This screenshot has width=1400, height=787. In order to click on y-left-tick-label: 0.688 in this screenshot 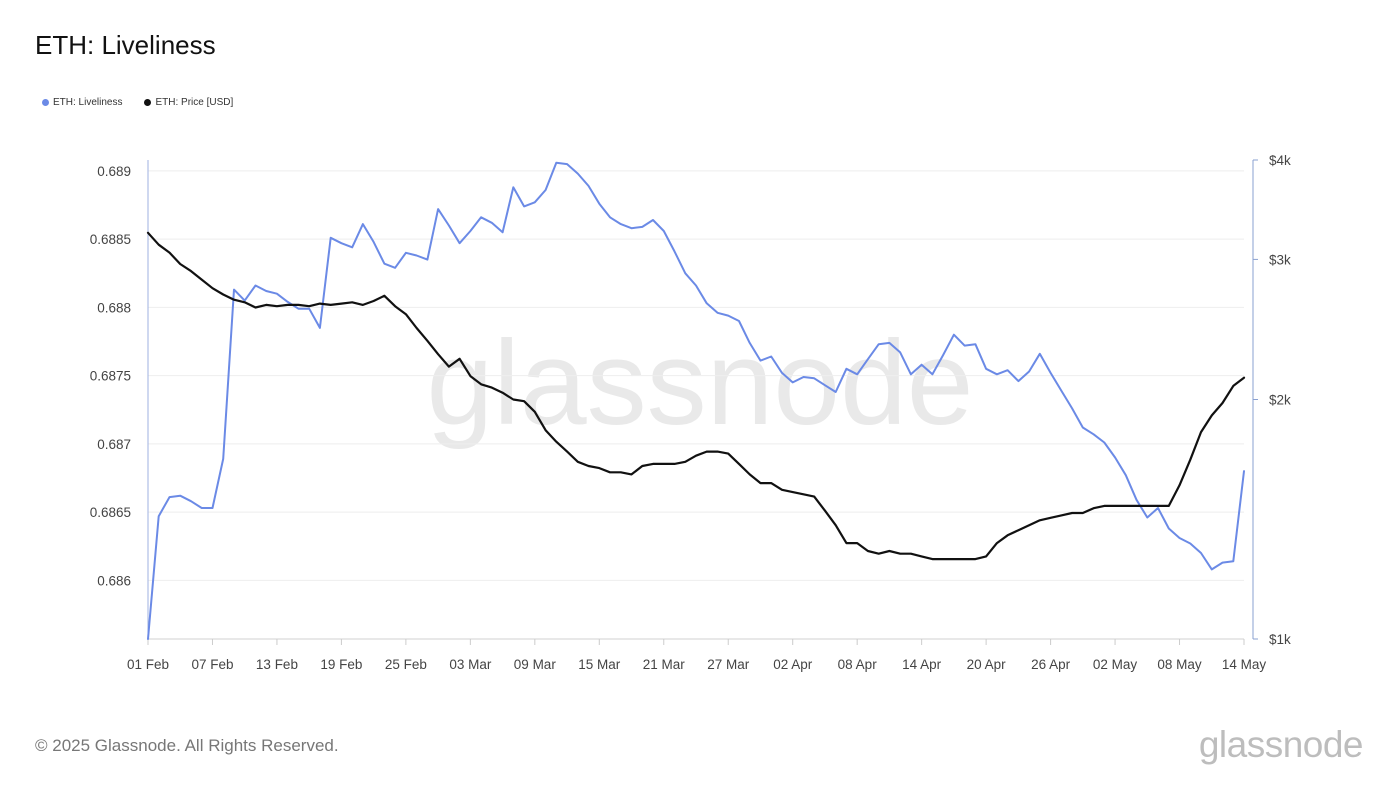, I will do `click(114, 307)`.